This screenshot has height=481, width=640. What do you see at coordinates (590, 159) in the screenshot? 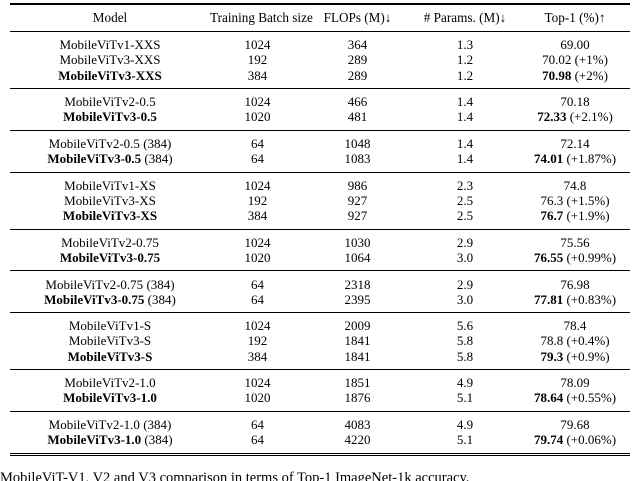
I see `top1-delta: (+1.87%)` at bounding box center [590, 159].